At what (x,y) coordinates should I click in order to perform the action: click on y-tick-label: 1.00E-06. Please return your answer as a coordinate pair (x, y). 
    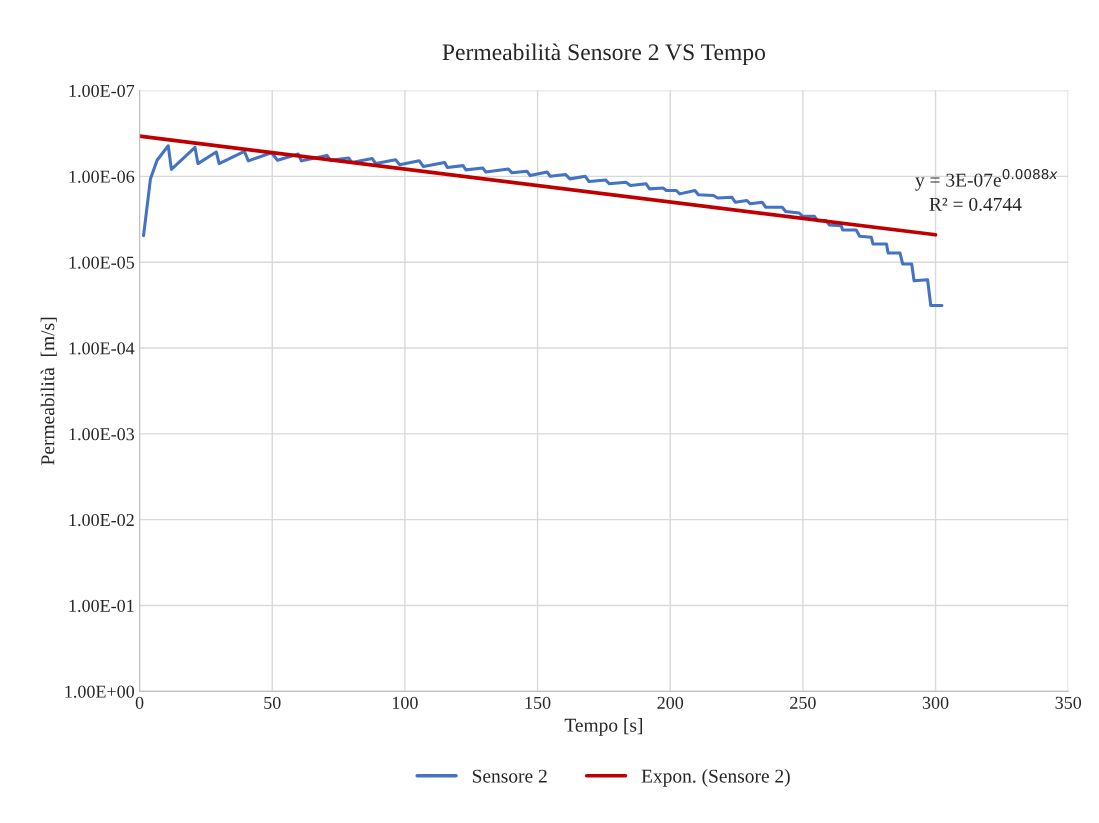
    Looking at the image, I should click on (102, 176).